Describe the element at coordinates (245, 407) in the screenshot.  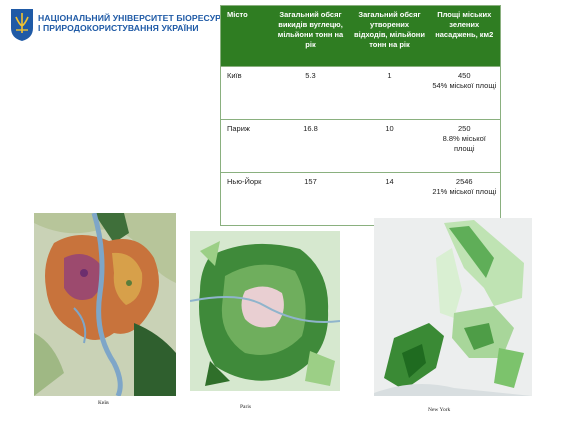
I see `paris-caption: Paris` at that location.